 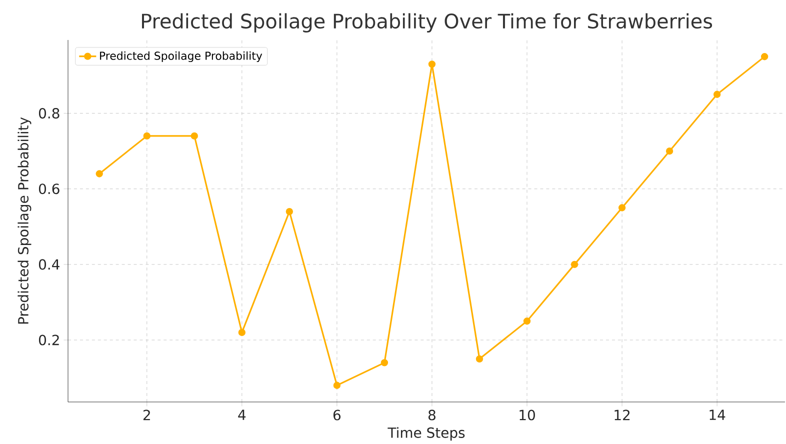 I want to click on x-tick-label: 14, so click(x=718, y=415).